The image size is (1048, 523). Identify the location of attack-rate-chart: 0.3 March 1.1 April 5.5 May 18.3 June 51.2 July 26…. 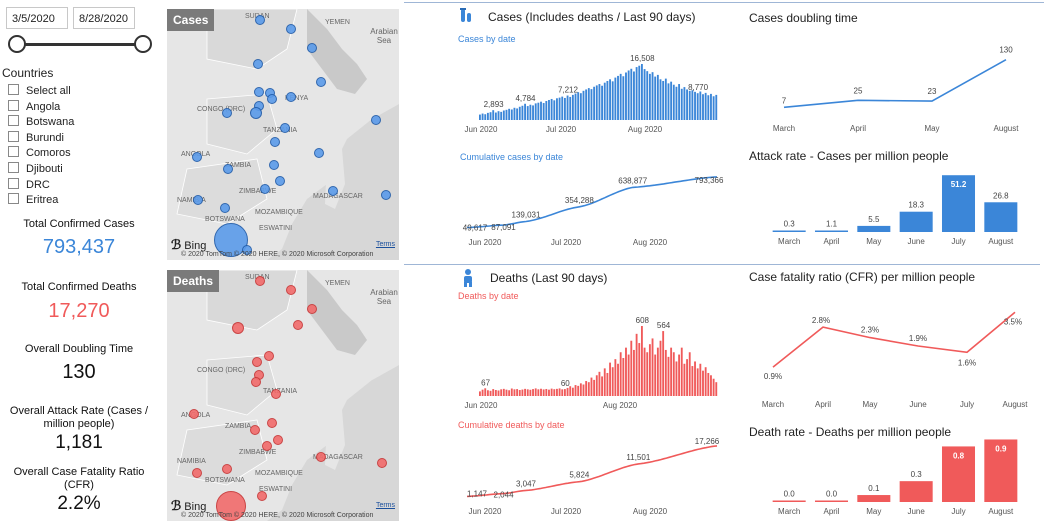
(897, 206).